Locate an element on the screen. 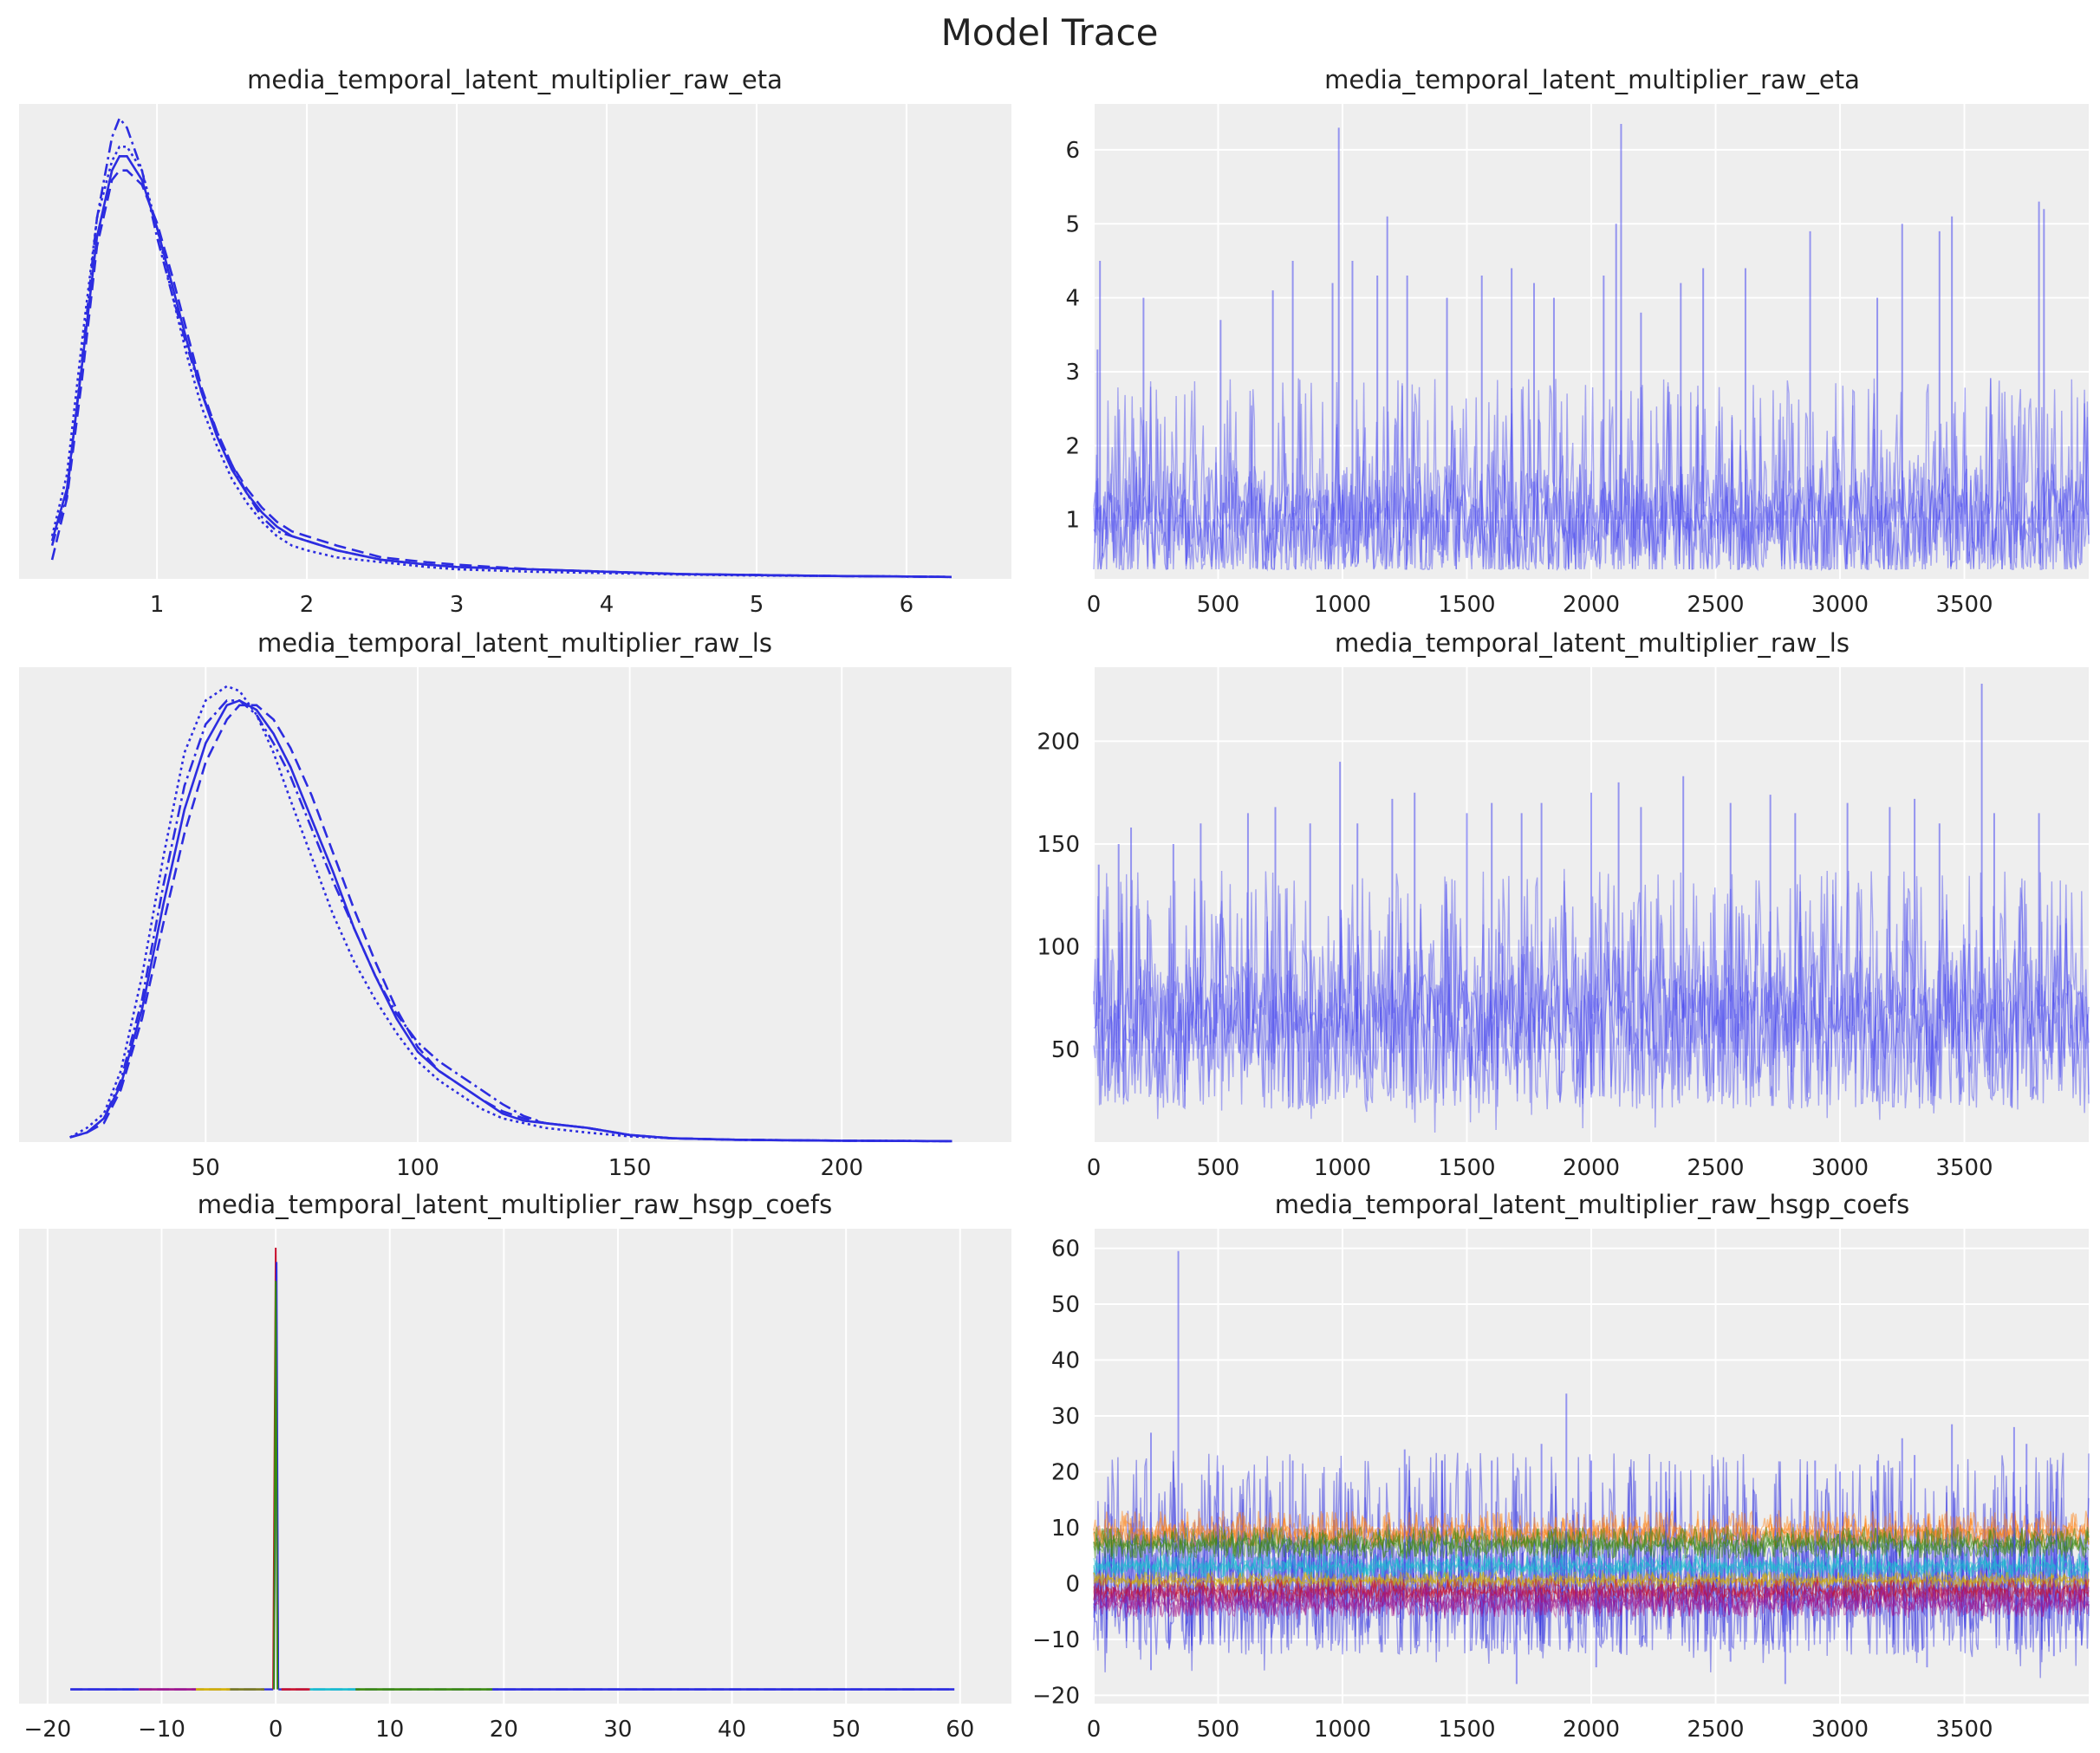 The image size is (2100, 1753). x-tick-label: −10 is located at coordinates (161, 1730).